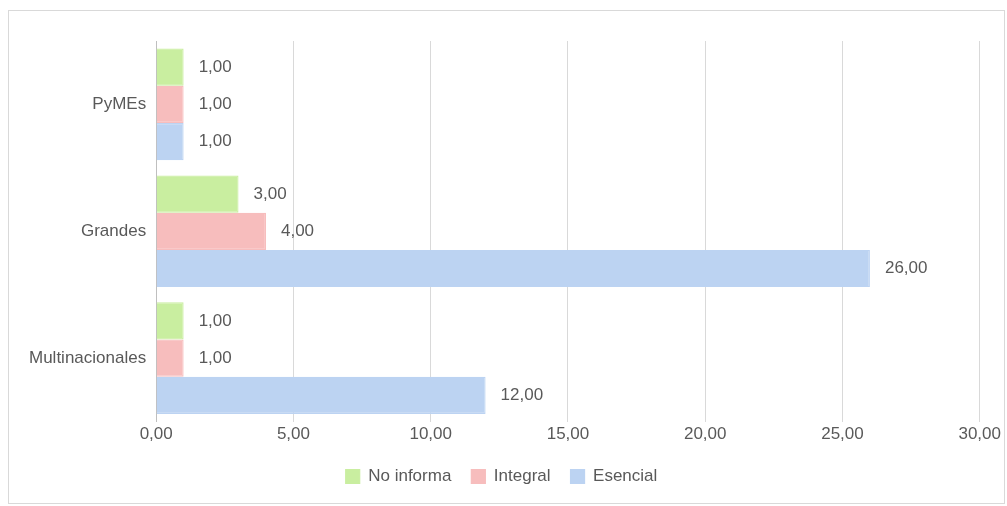 This screenshot has height=506, width=1007. What do you see at coordinates (430, 434) in the screenshot?
I see `x-tick-label: 10,00` at bounding box center [430, 434].